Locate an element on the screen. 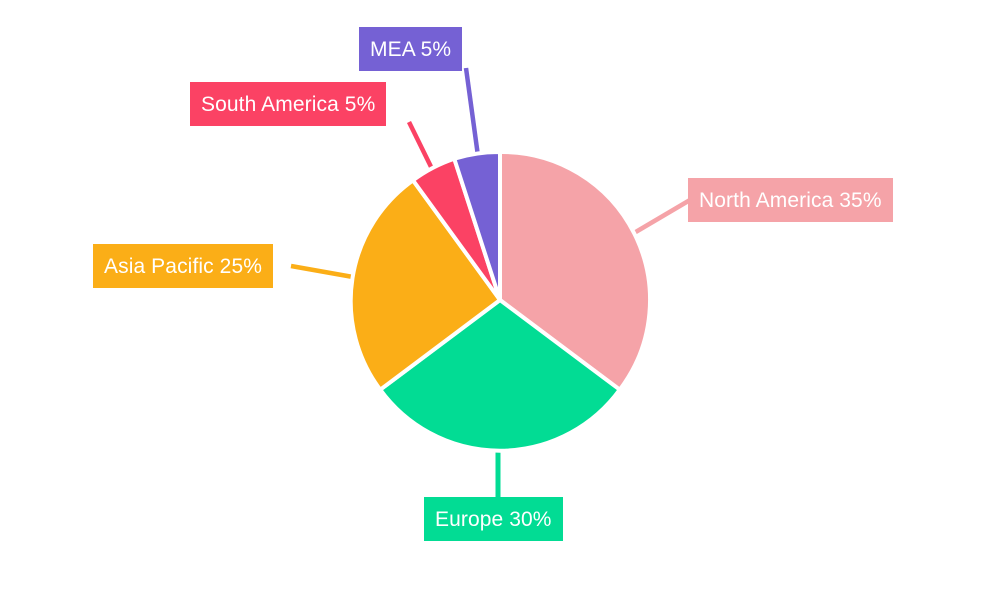  pie-slice-europe is located at coordinates (500, 375).